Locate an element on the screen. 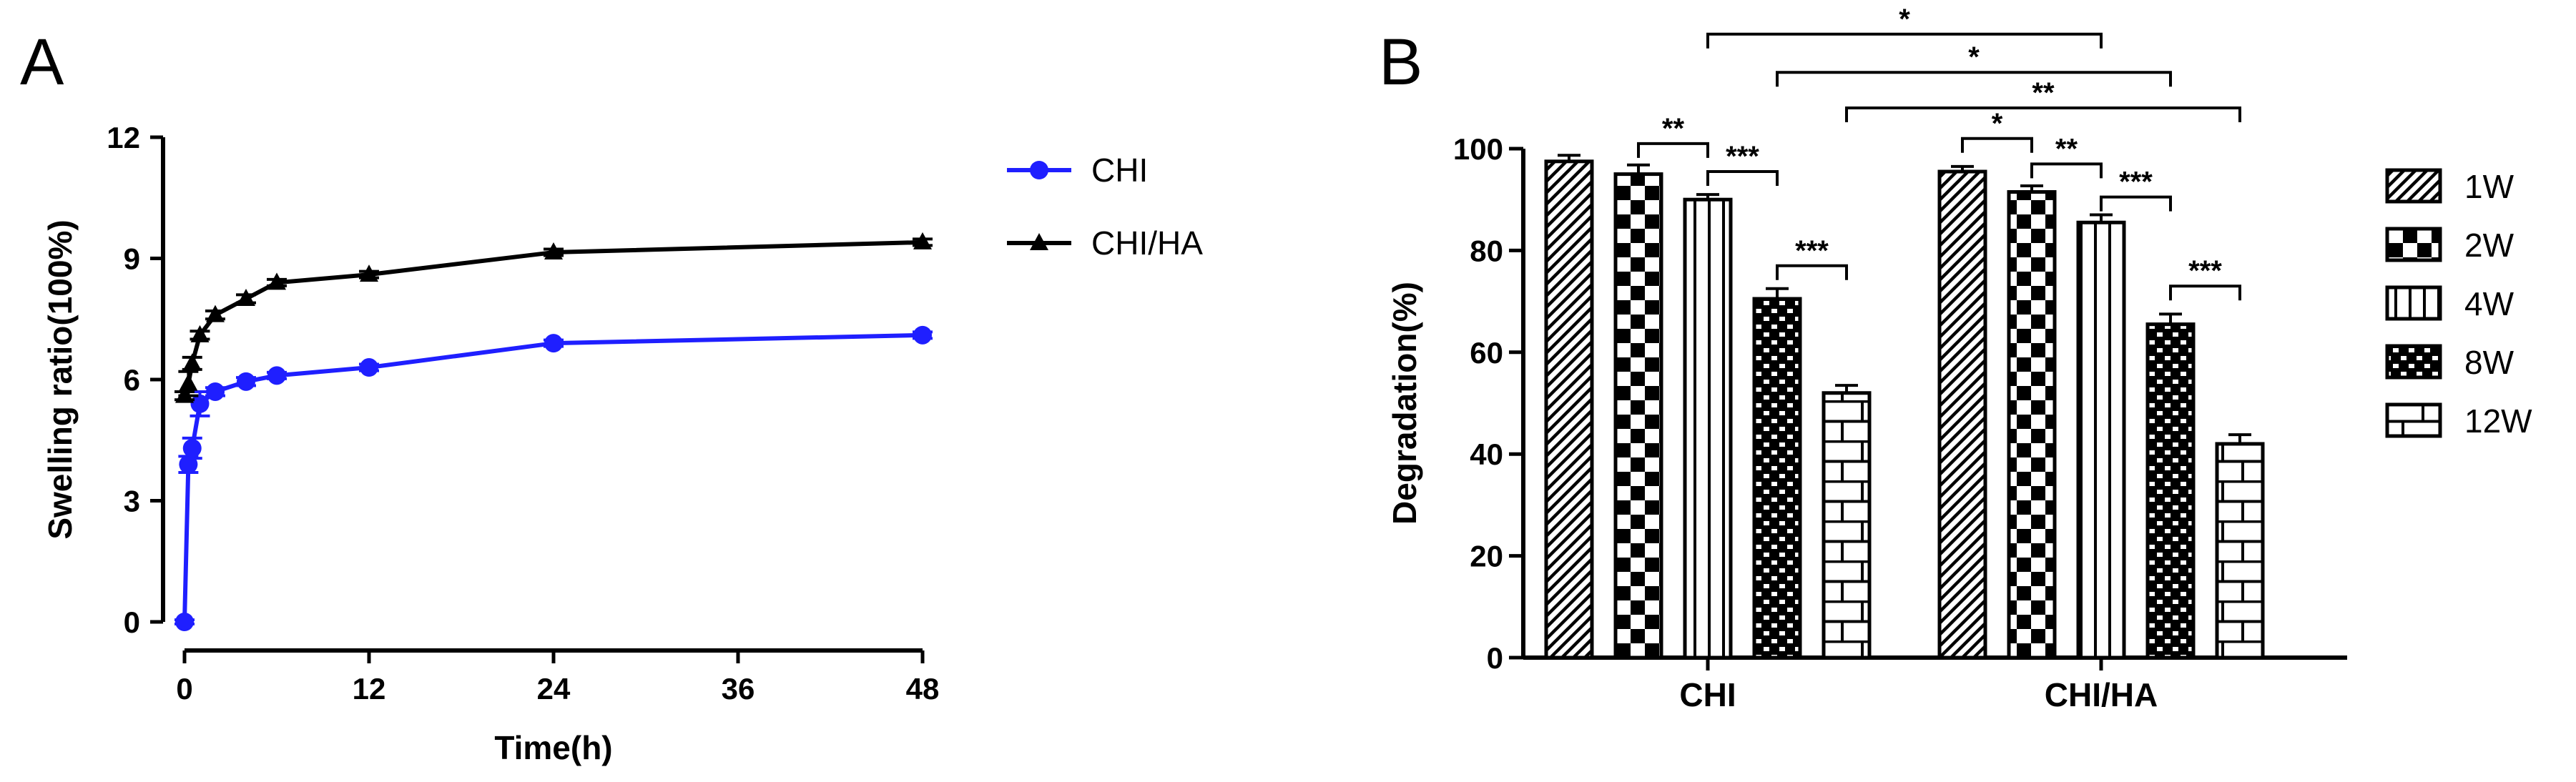 Image resolution: width=2576 pixels, height=782 pixels. bar-2W-CHI is located at coordinates (1638, 416).